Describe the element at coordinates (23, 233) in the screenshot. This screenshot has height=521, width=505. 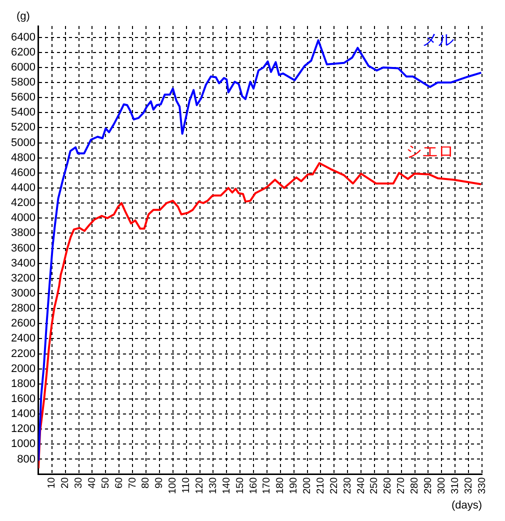
I see `y-tick-label: 3800` at that location.